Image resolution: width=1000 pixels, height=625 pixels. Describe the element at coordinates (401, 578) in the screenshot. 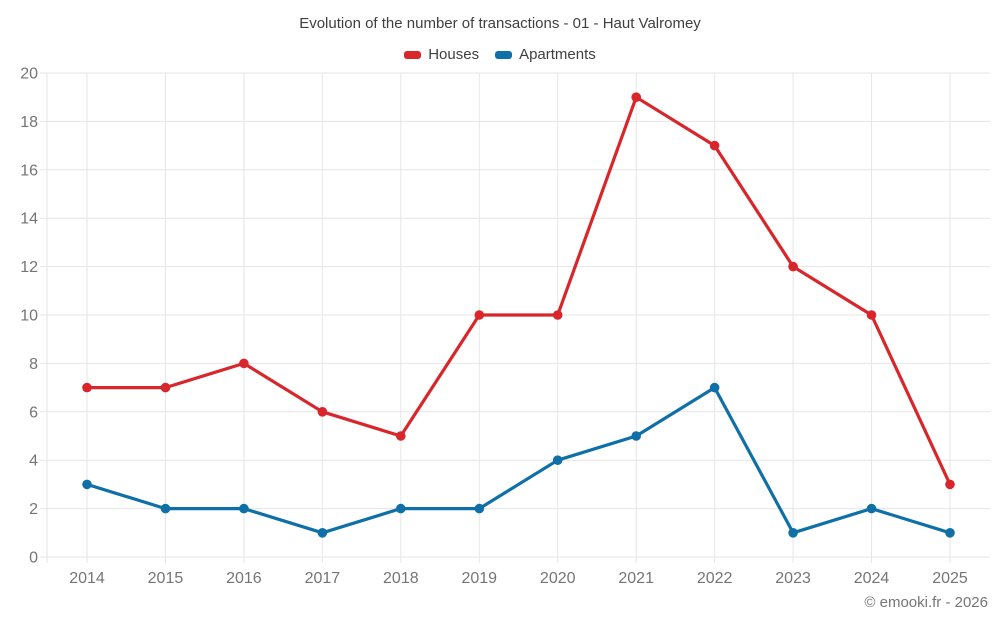

I see `x-tick-label: 2018` at that location.